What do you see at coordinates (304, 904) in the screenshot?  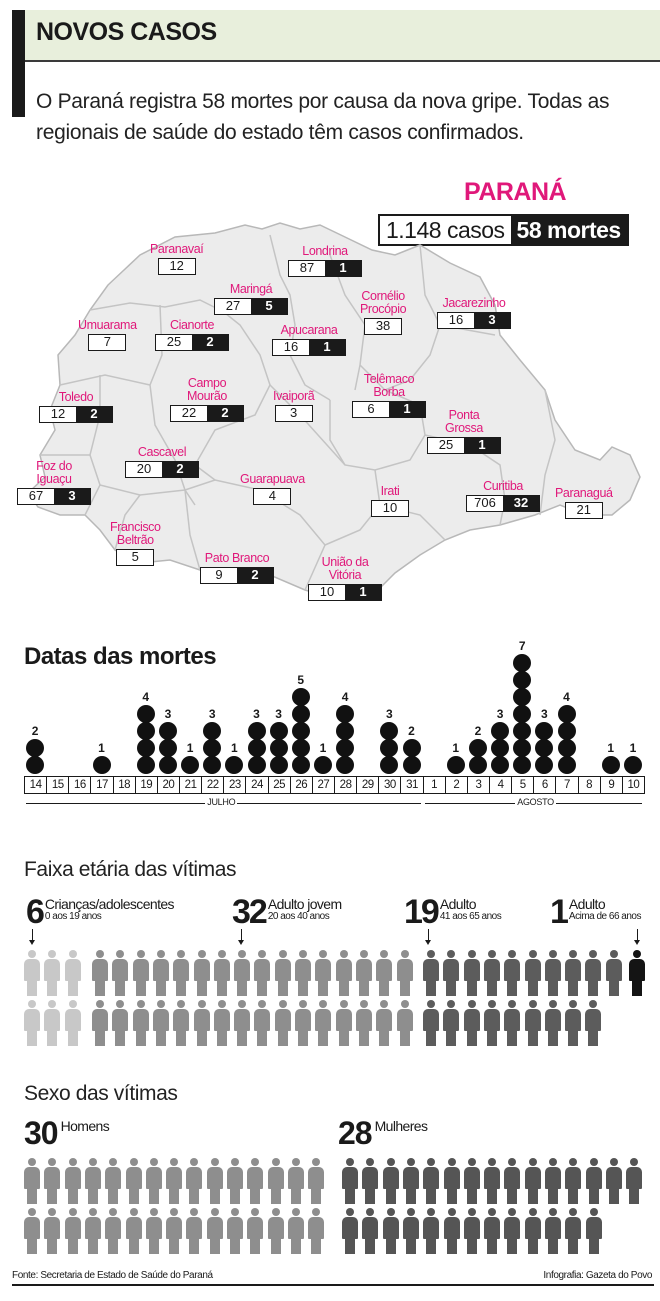 I see `age-young-label: Adulto jovem` at bounding box center [304, 904].